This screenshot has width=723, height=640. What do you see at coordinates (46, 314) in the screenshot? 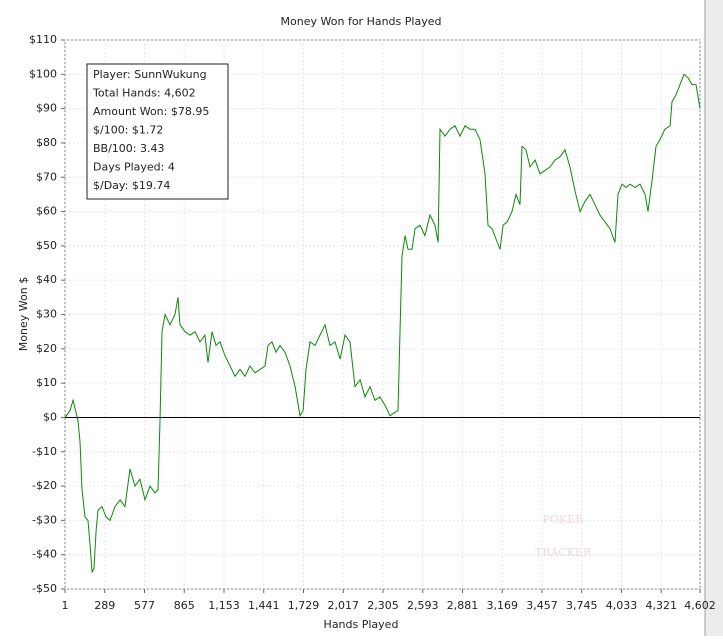
I see `y-tick-label: $30` at bounding box center [46, 314].